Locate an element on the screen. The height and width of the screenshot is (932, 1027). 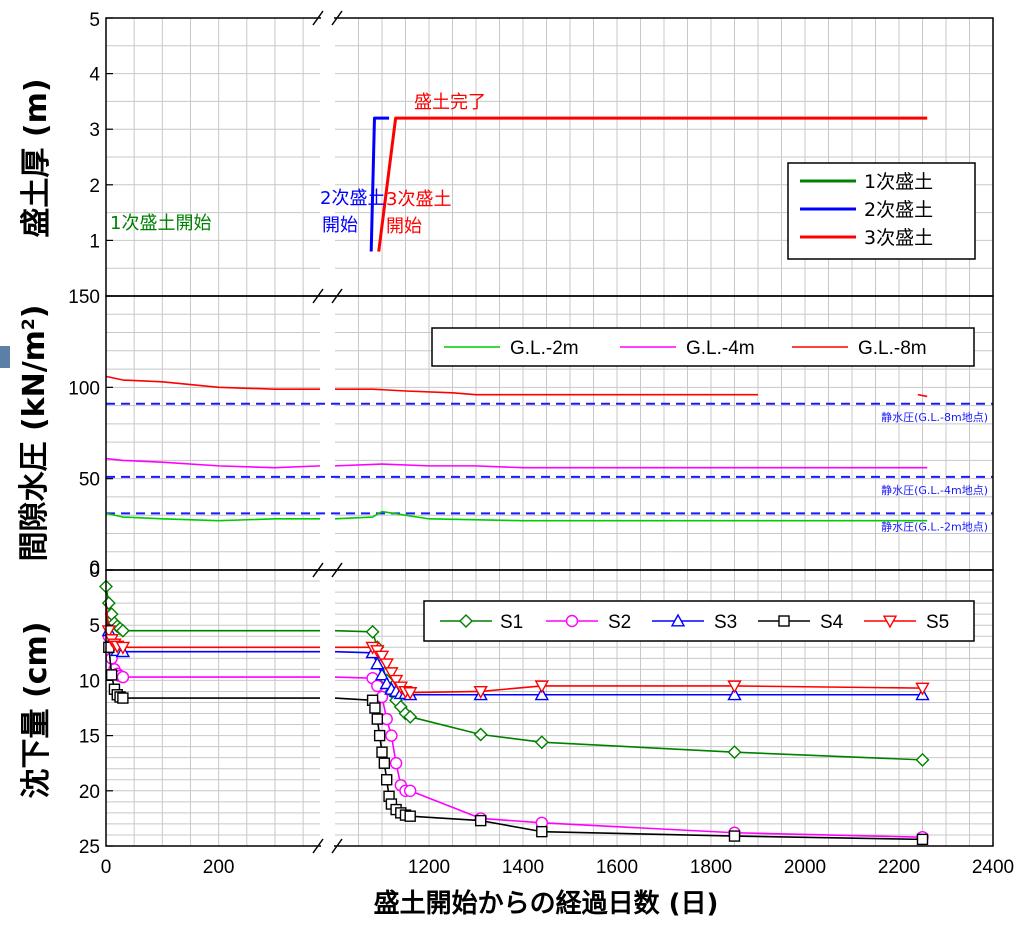
y-tick-label: 100 is located at coordinates (84, 388).